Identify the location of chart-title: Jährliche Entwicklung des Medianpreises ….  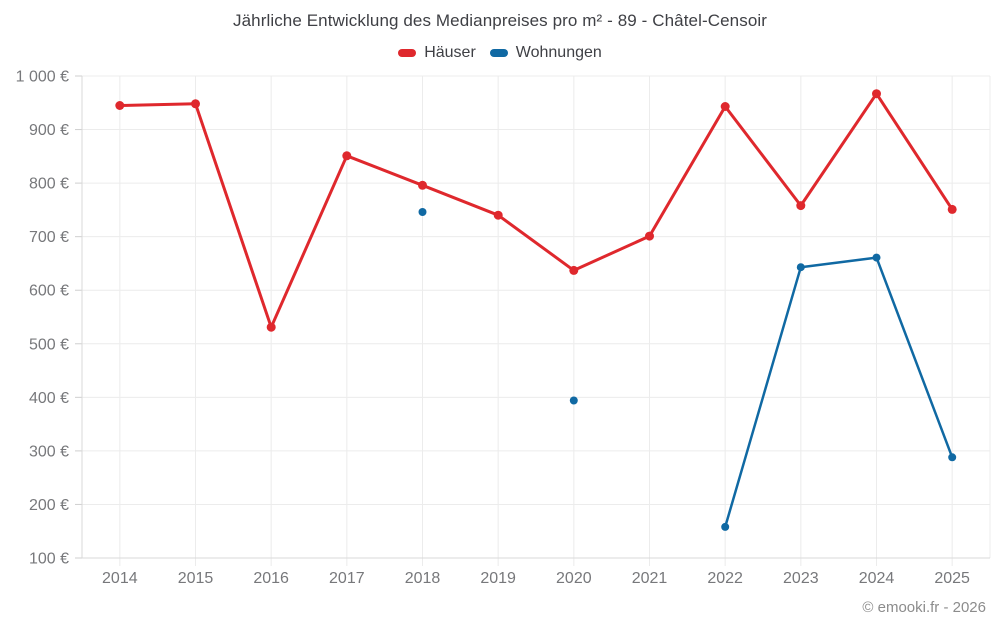
(500, 20).